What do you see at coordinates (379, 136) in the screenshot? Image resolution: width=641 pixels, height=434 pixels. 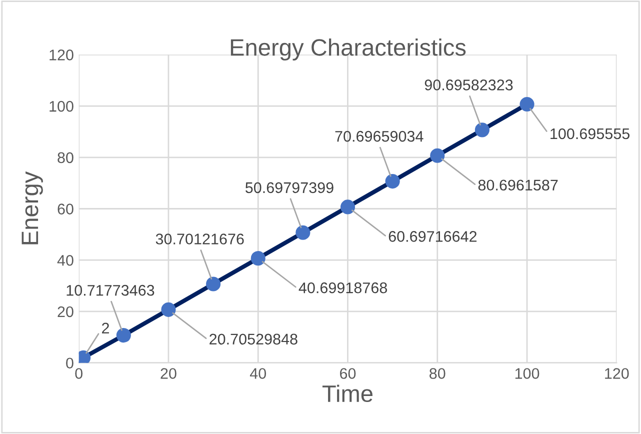 I see `data-label: 70.69659034` at bounding box center [379, 136].